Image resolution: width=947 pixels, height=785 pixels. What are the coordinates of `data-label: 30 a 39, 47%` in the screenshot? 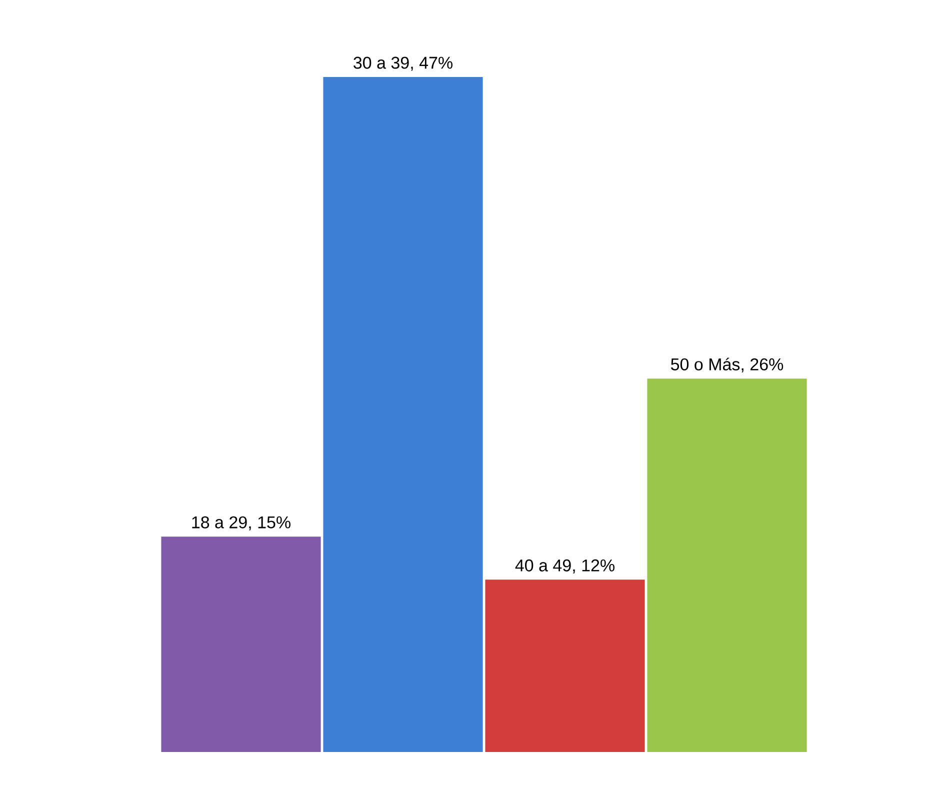 It's located at (403, 63).